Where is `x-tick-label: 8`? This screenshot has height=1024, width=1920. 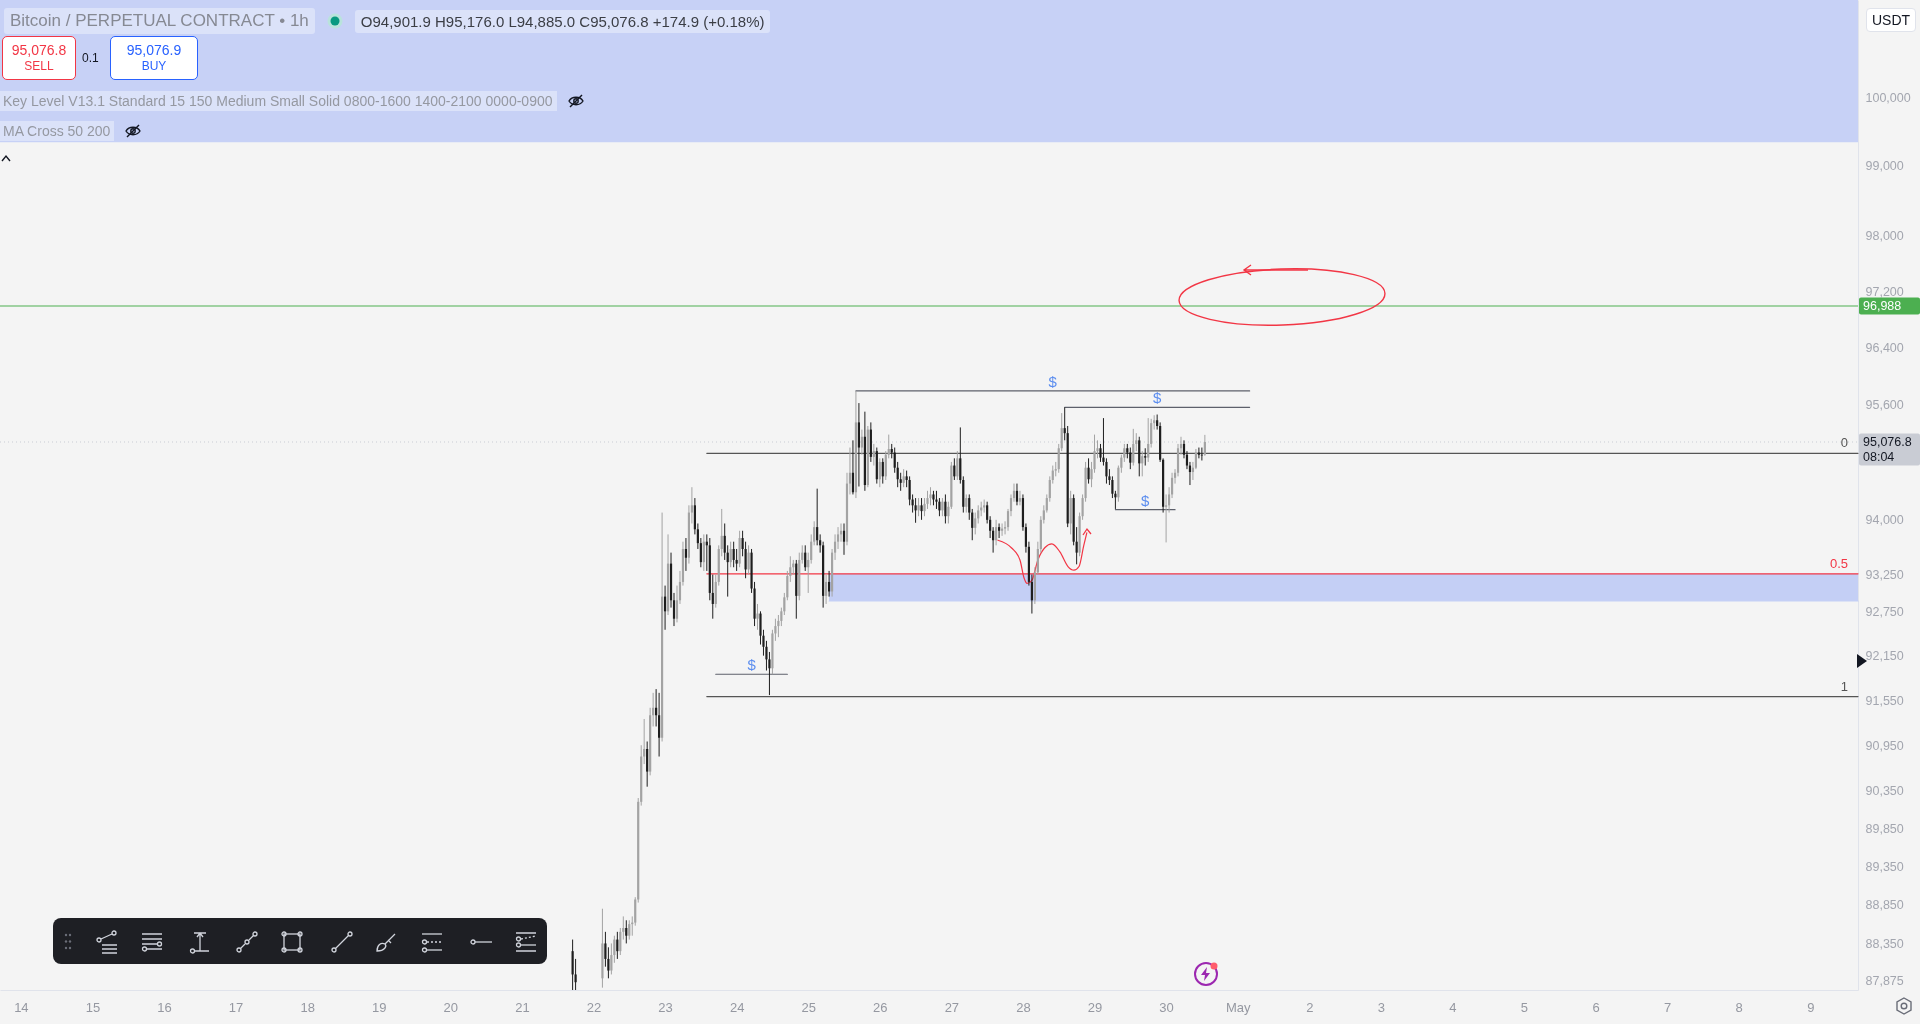 x-tick-label: 8 is located at coordinates (1739, 1007).